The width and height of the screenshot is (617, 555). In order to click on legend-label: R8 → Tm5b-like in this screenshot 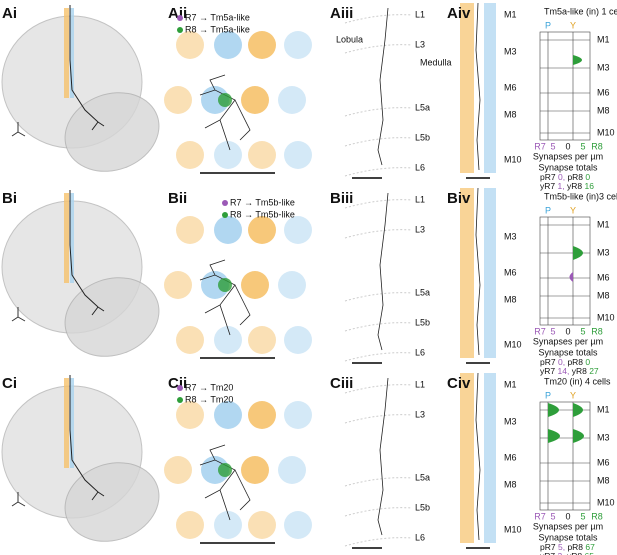, I will do `click(262, 214)`.